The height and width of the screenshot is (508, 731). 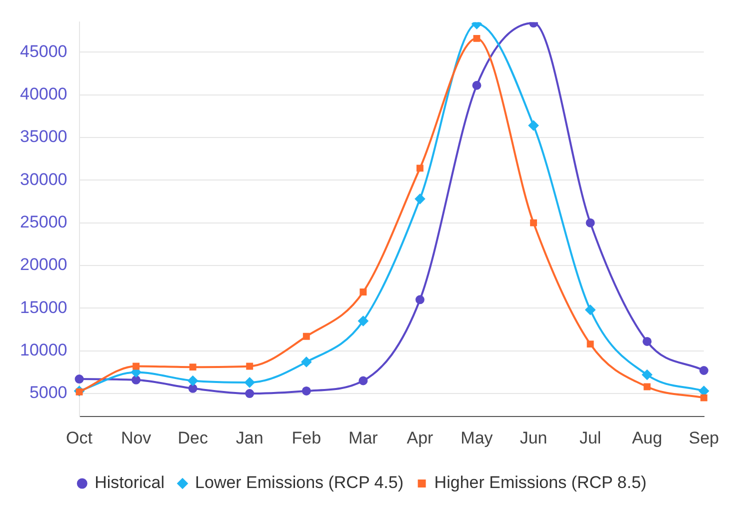 What do you see at coordinates (44, 179) in the screenshot?
I see `y-tick-label: 30000` at bounding box center [44, 179].